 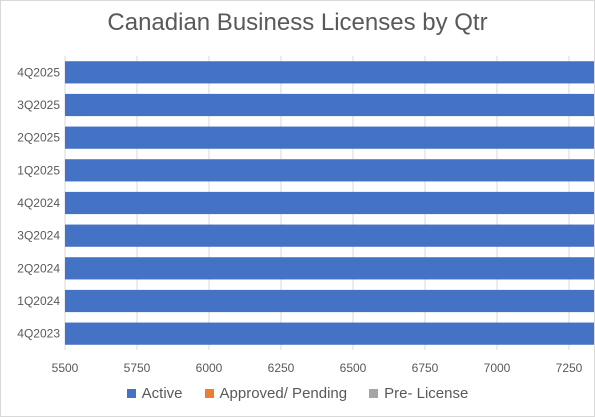 What do you see at coordinates (329, 333) in the screenshot?
I see `bar-active-4Q2023` at bounding box center [329, 333].